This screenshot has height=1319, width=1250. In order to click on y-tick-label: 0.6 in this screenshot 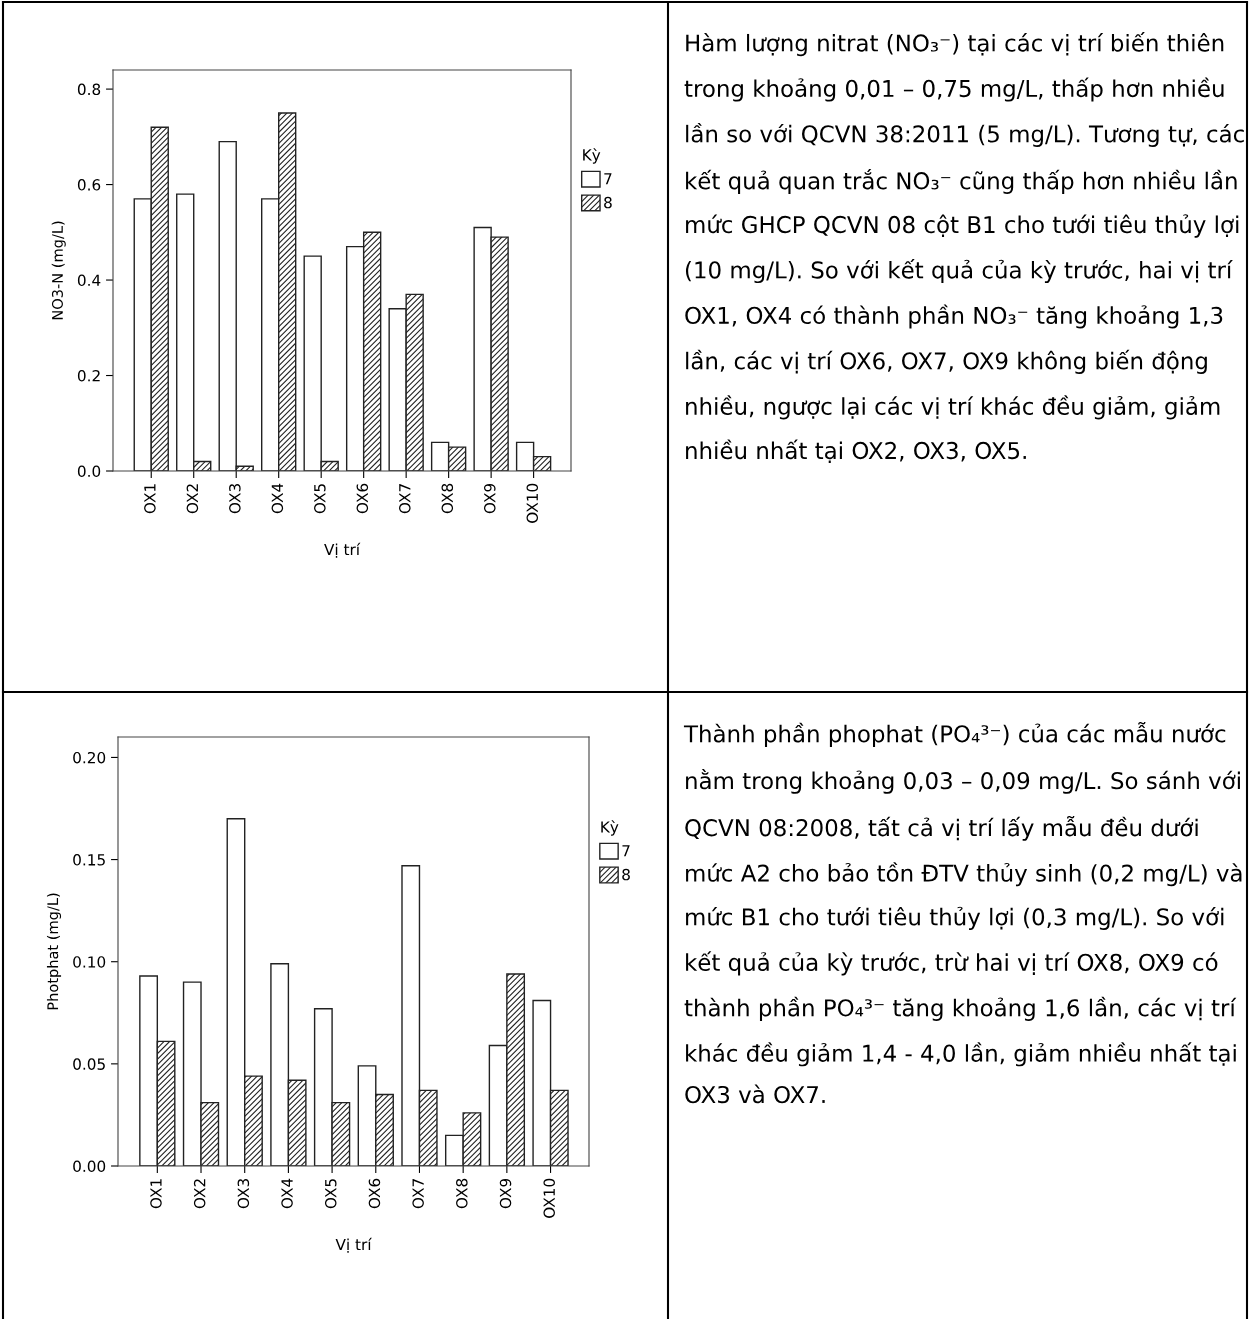, I will do `click(89, 185)`.